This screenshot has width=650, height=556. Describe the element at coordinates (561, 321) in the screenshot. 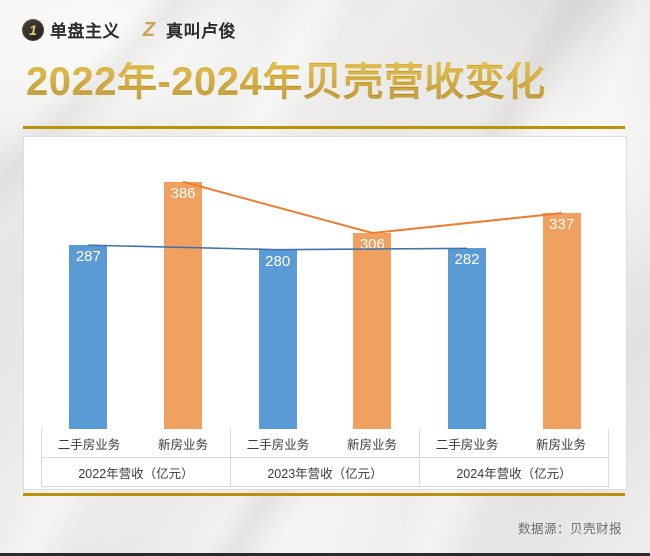

I see `bar-新房业务-2024年营收（亿元）: 337` at that location.